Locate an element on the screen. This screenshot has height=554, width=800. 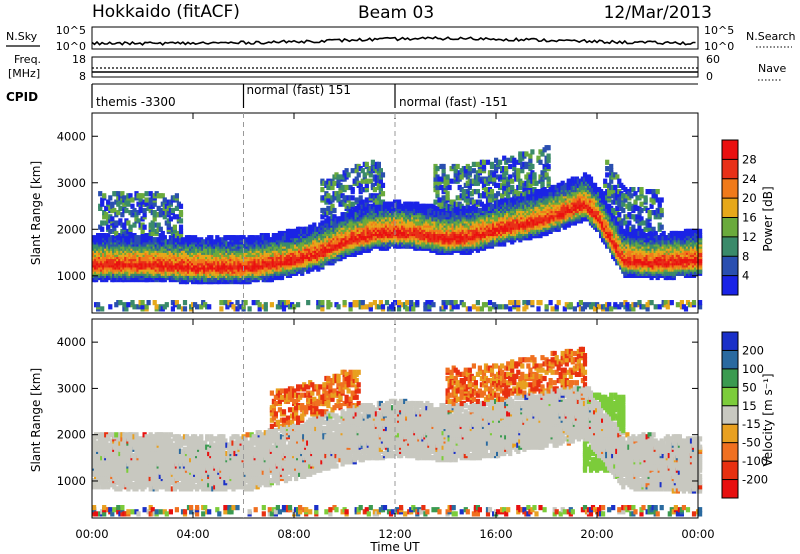
cpid-label: CPID is located at coordinates (22, 97).